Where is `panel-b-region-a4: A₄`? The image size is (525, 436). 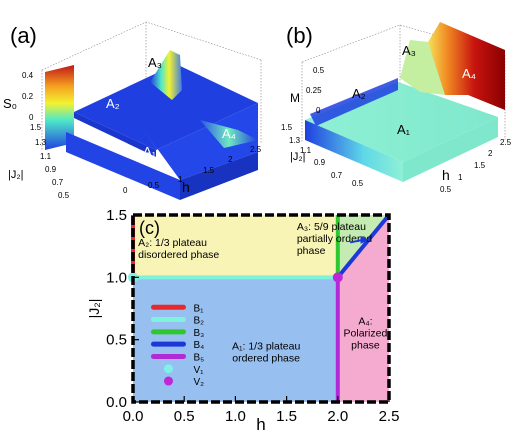
panel-b-region-a4: A₄ is located at coordinates (469, 73).